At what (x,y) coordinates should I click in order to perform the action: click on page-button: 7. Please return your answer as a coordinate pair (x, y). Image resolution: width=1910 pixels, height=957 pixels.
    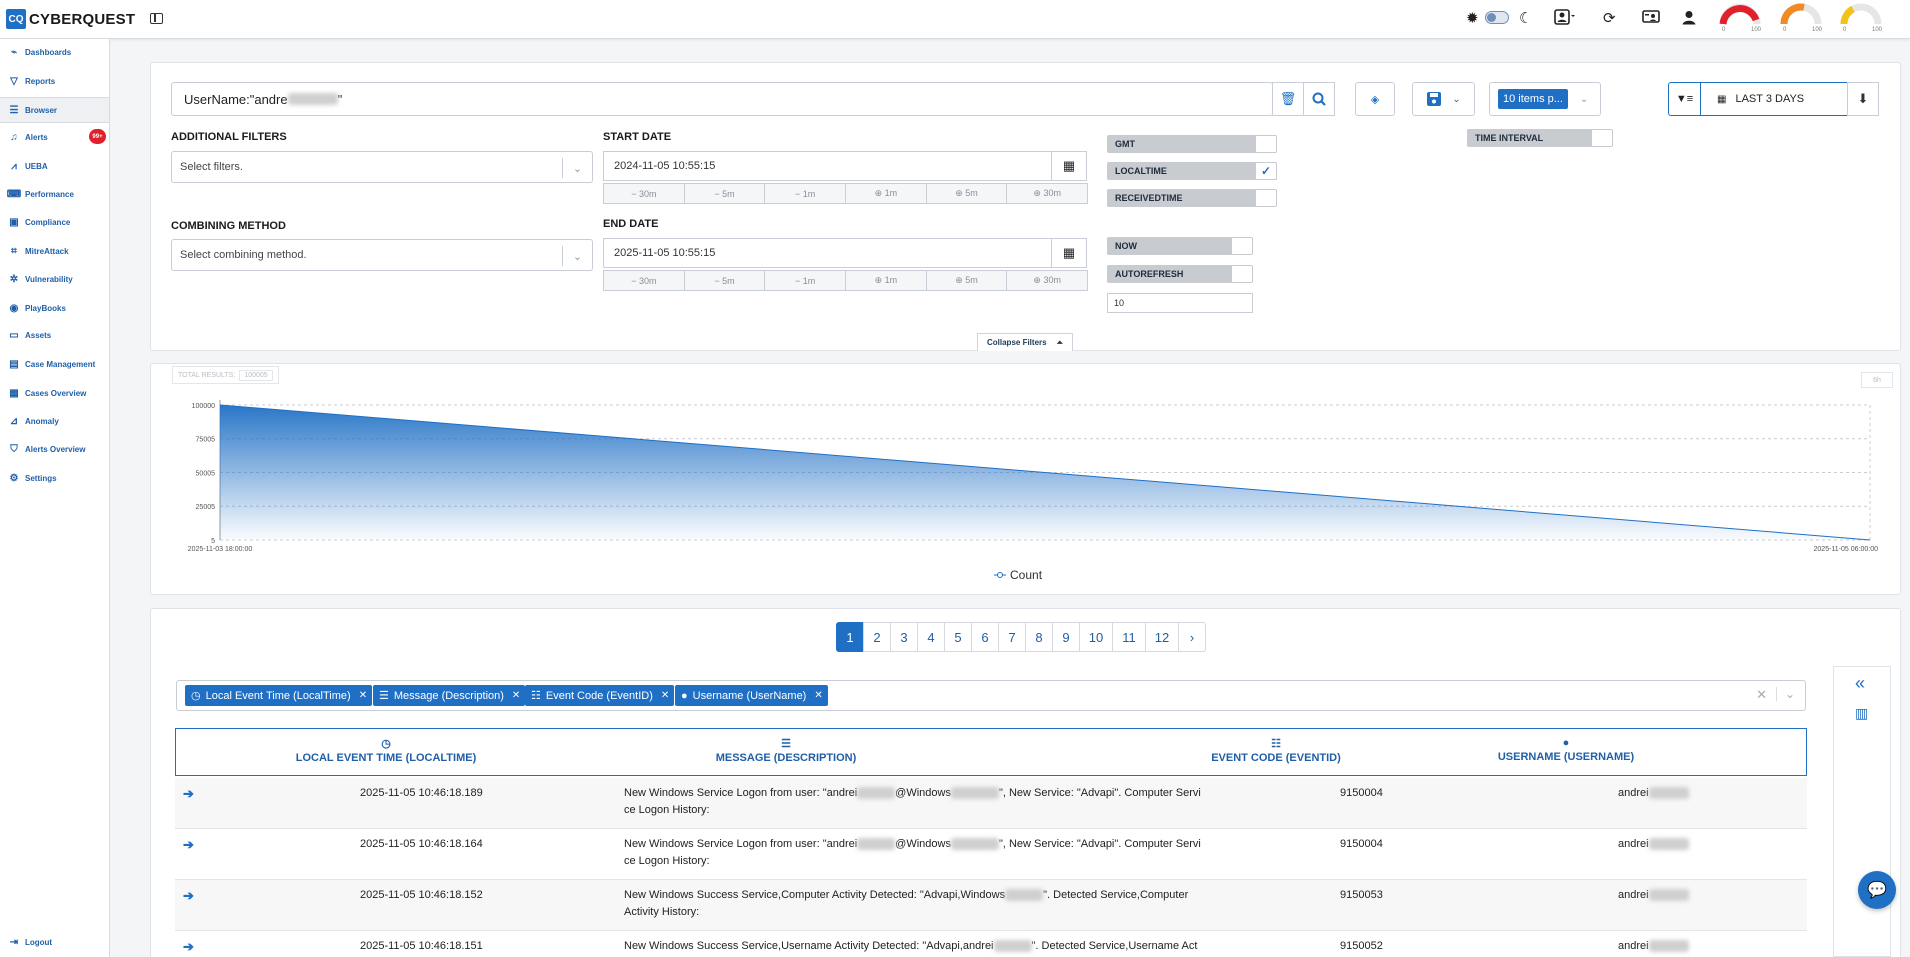
    Looking at the image, I should click on (1012, 637).